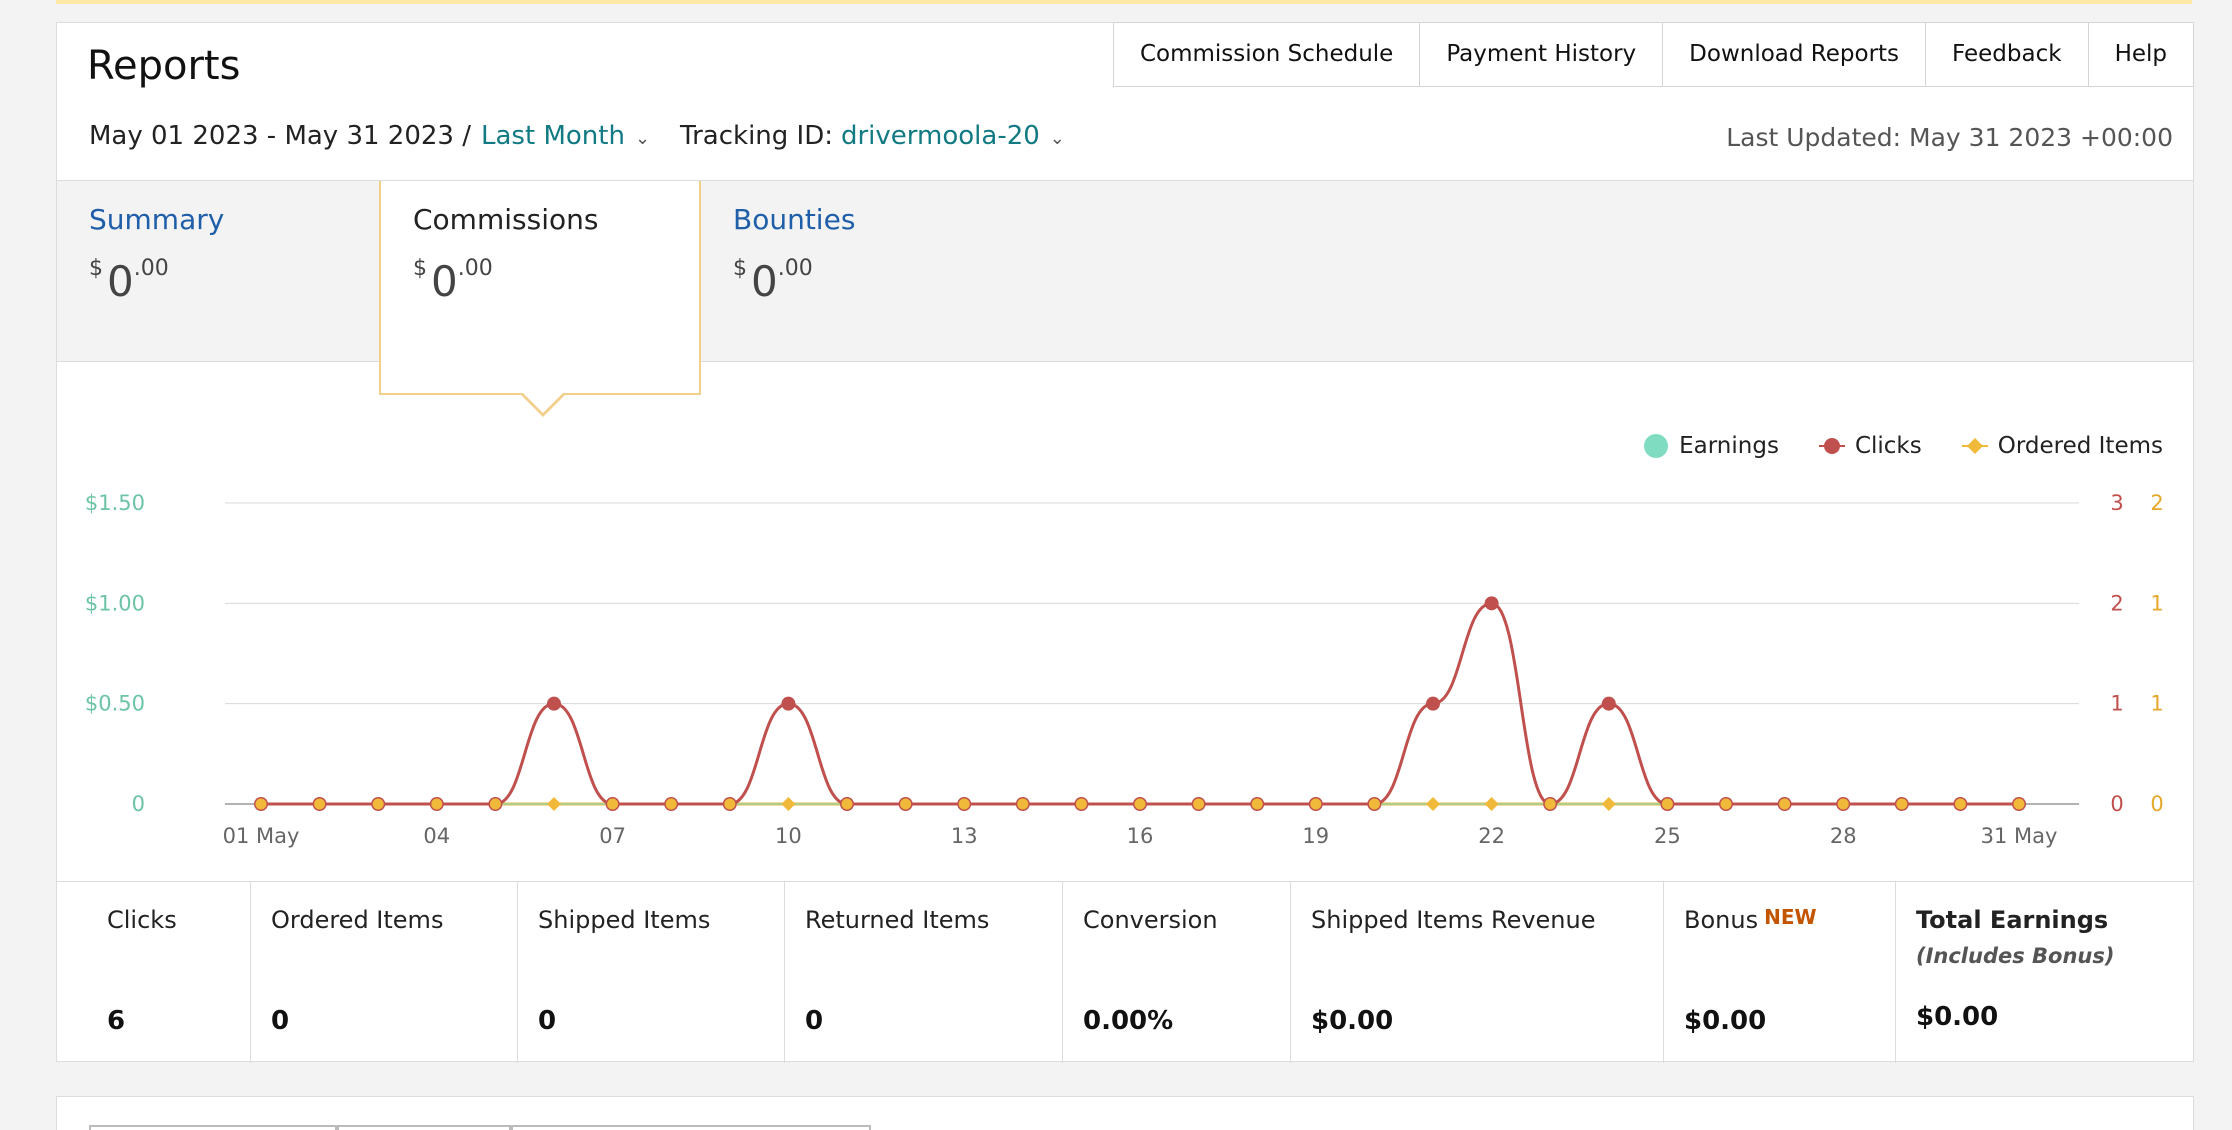 The image size is (2232, 1130). I want to click on tab-label: Commissions, so click(506, 219).